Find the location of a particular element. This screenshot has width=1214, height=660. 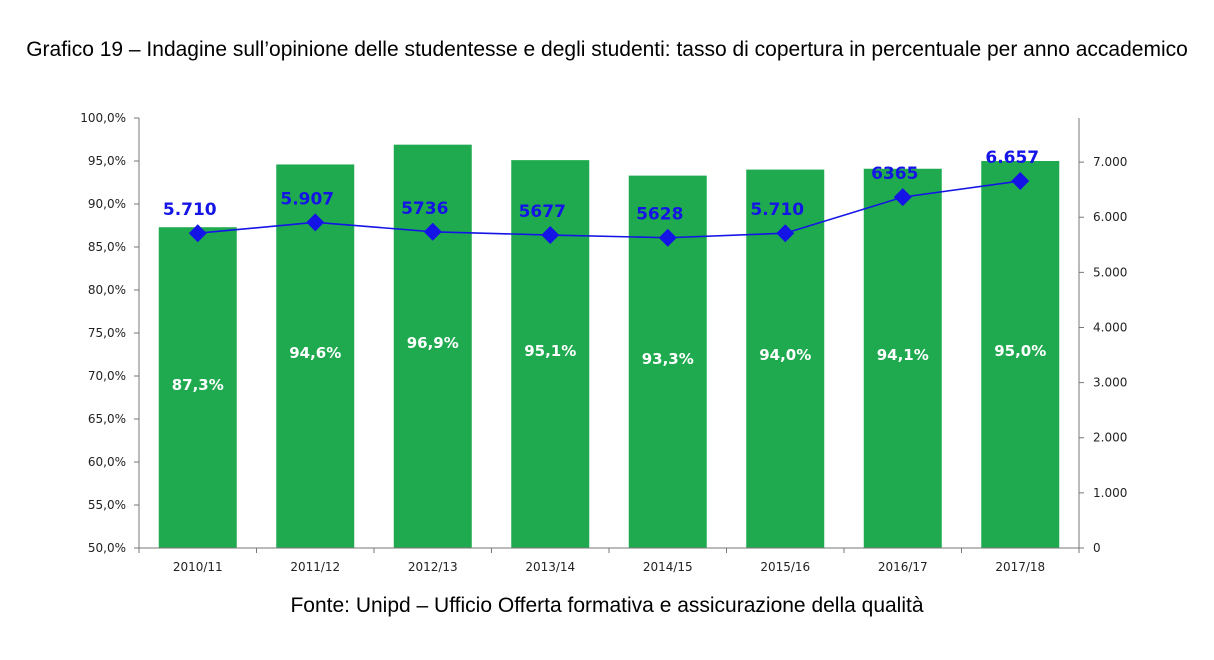

y-left-tick-label: 50,0% is located at coordinates (107, 548).